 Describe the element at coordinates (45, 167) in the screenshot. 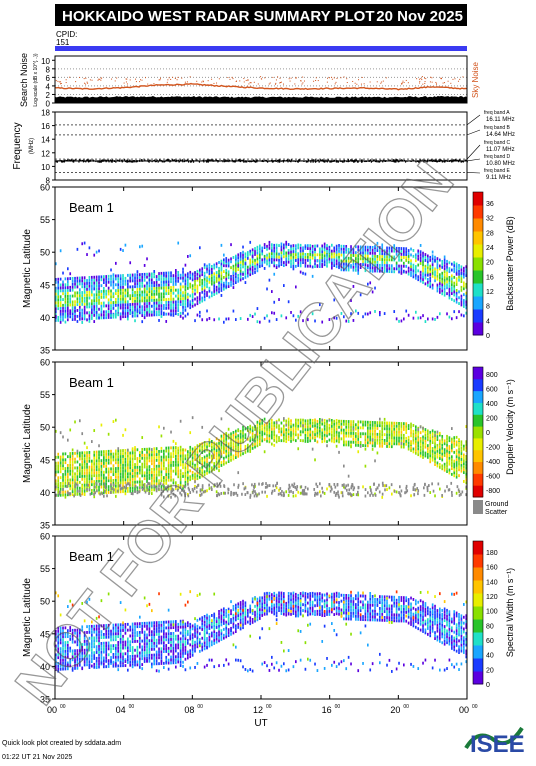

I see `y-tick-label: 10` at that location.